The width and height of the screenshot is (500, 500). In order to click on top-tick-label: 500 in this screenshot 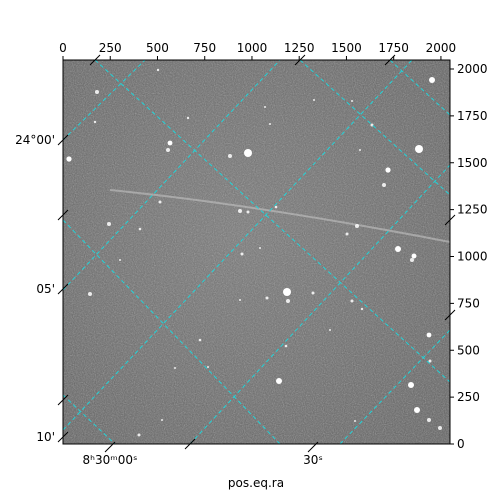, I will do `click(157, 48)`.